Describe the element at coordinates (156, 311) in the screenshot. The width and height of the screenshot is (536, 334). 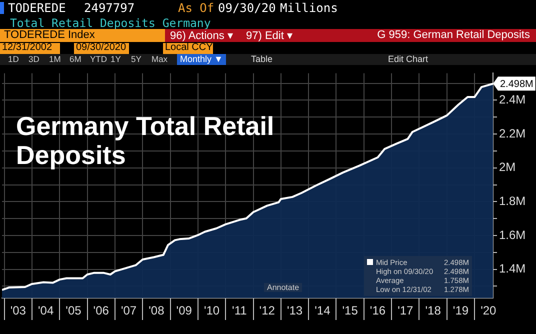
I see `x-tick-label: '08` at that location.